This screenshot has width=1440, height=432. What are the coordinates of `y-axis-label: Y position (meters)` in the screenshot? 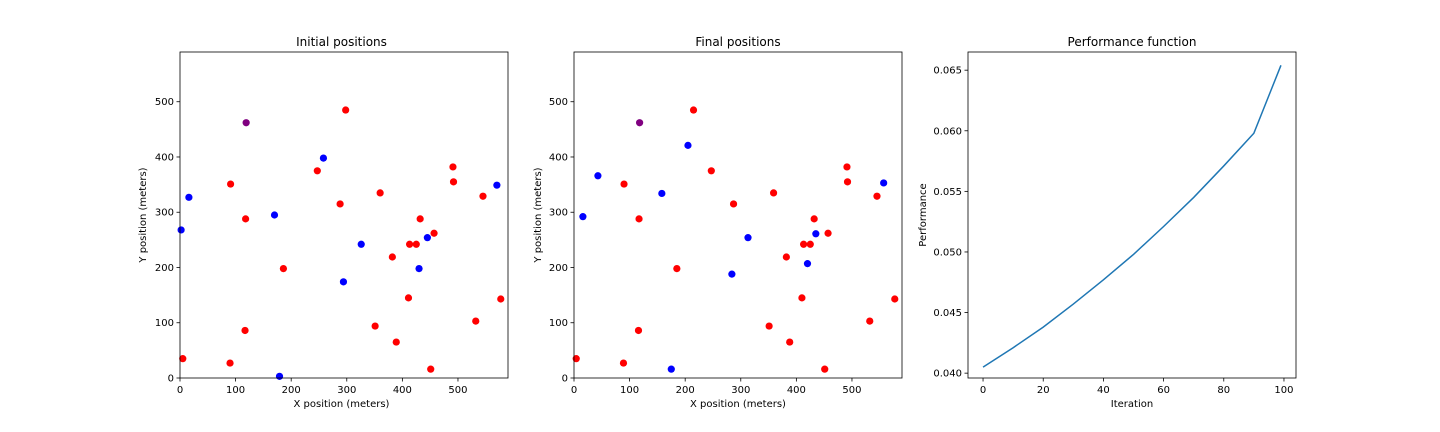 It's located at (143, 215).